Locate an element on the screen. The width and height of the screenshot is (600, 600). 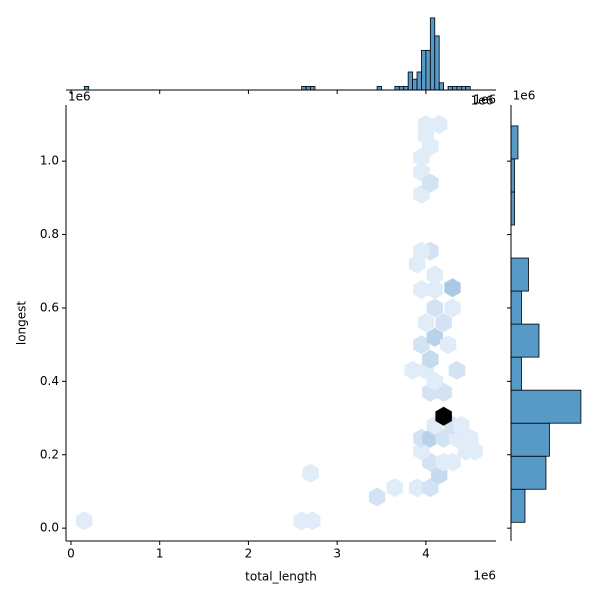
x-tick-label: 3 is located at coordinates (337, 554).